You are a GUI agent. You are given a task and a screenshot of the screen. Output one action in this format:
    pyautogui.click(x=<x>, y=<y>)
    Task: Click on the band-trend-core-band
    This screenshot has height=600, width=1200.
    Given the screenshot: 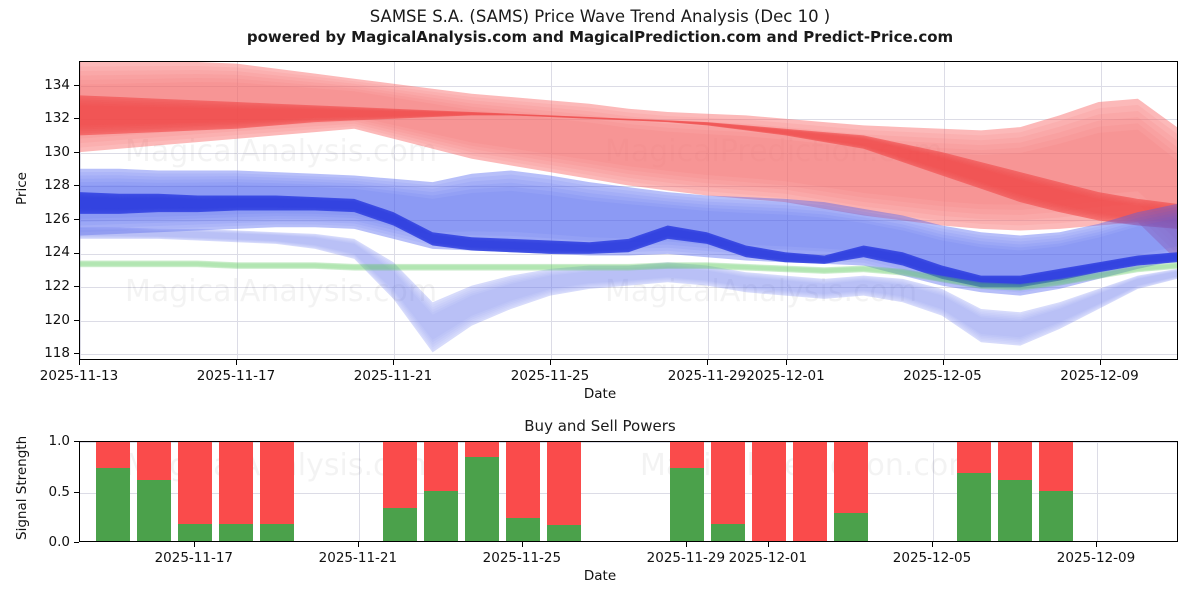 What is the action you would take?
    pyautogui.click(x=628, y=240)
    